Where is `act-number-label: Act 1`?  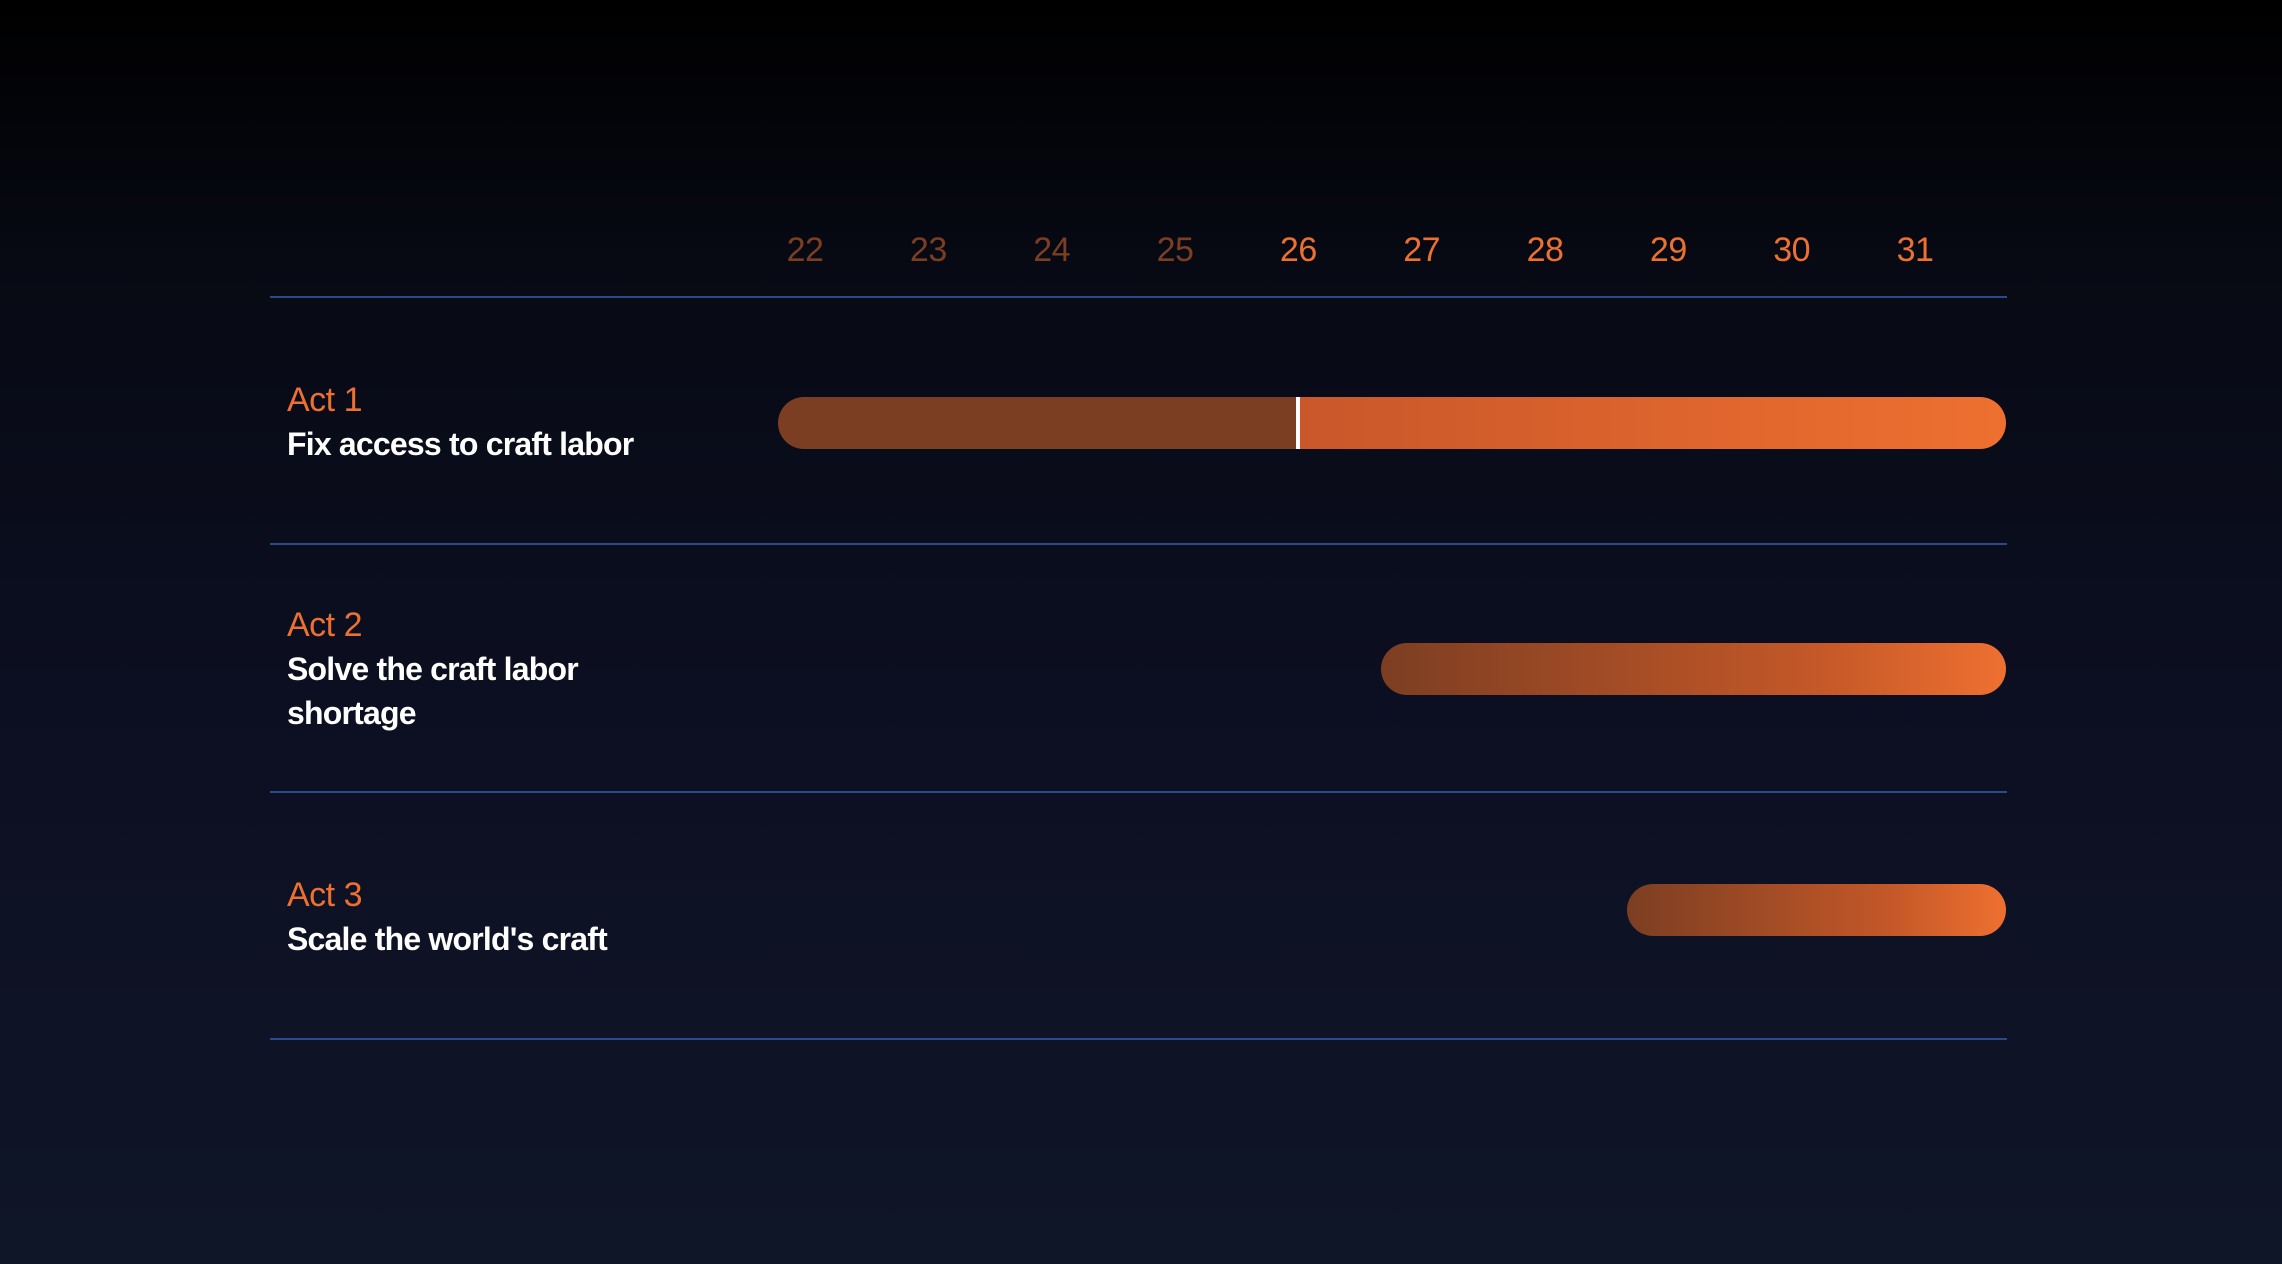 act-number-label: Act 1 is located at coordinates (324, 400).